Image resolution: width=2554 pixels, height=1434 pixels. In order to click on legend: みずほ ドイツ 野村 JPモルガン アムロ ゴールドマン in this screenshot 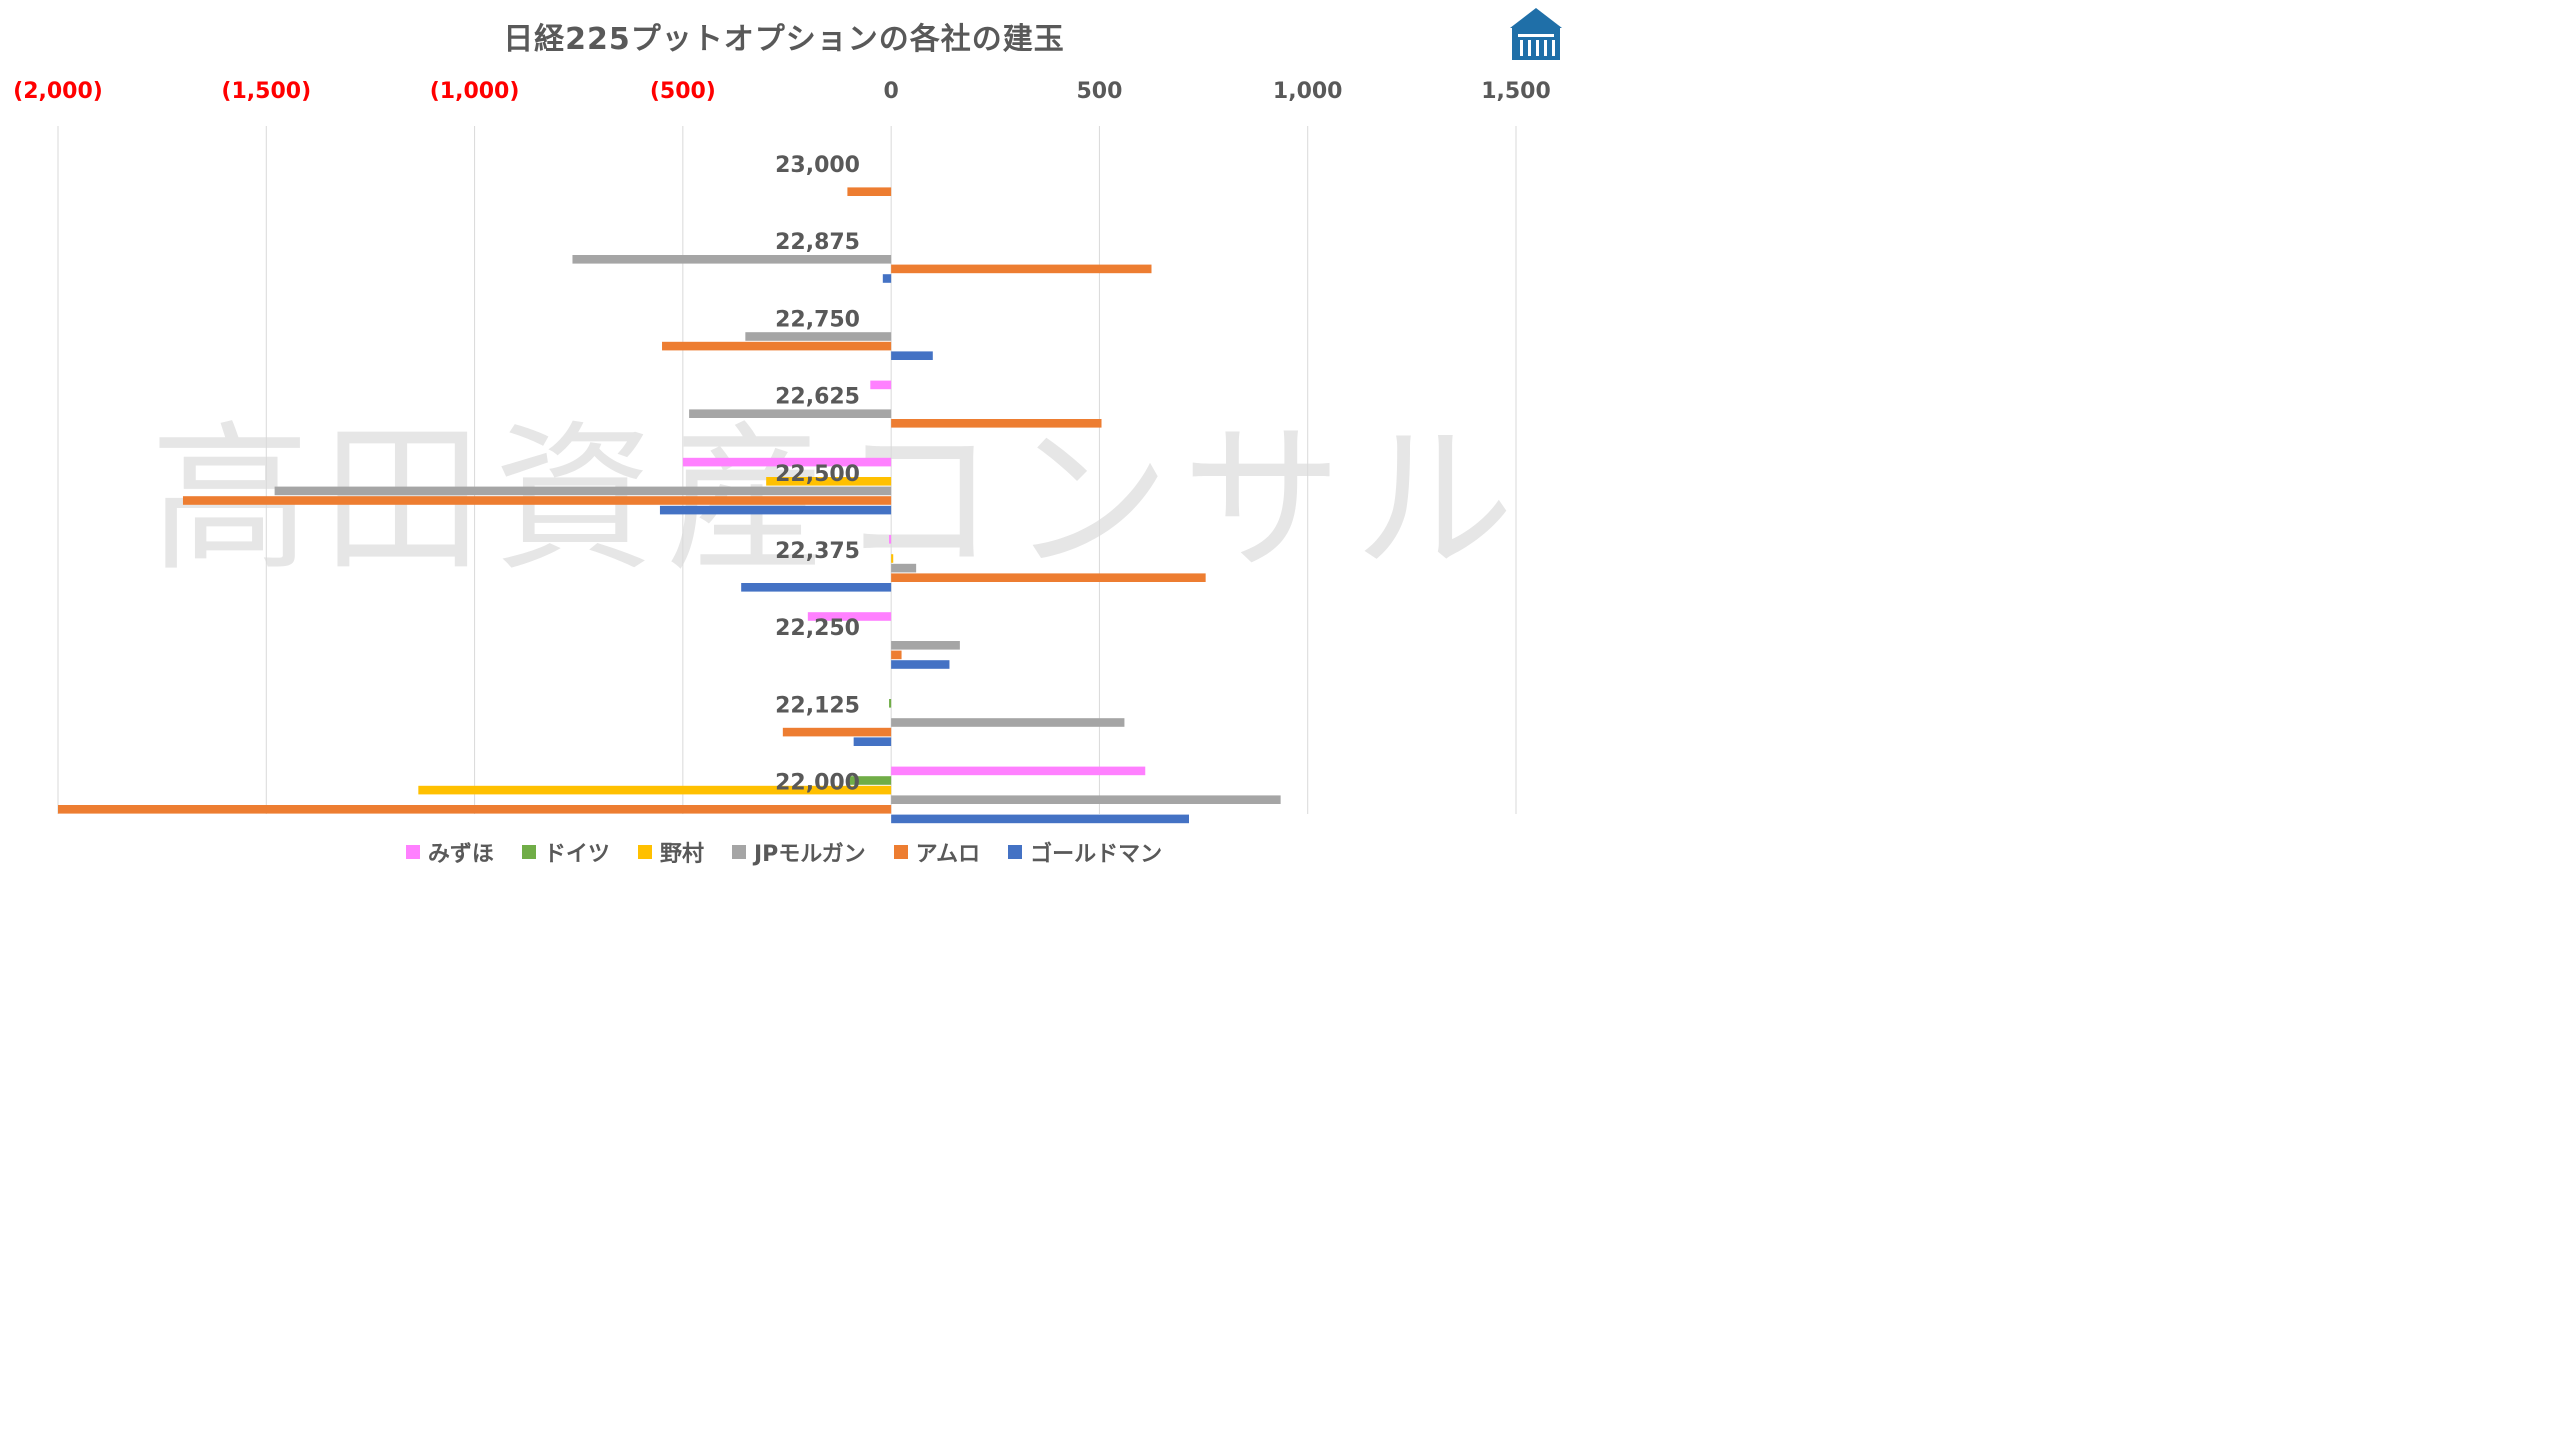, I will do `click(784, 852)`.